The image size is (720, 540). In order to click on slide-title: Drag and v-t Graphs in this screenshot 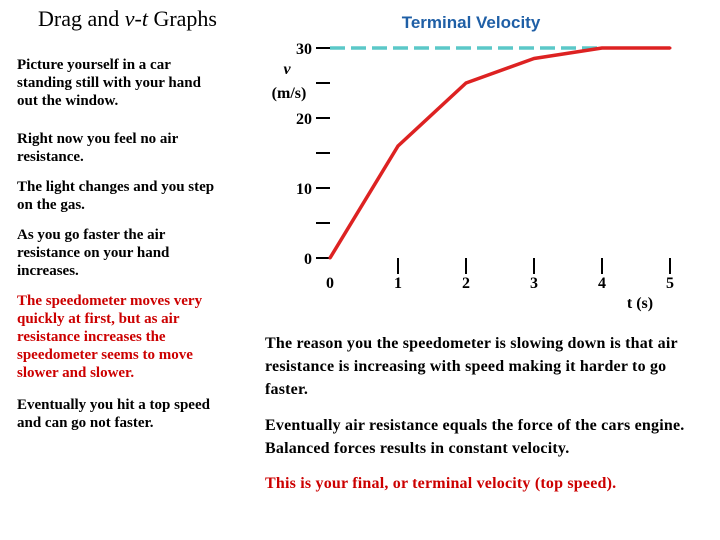, I will do `click(127, 19)`.